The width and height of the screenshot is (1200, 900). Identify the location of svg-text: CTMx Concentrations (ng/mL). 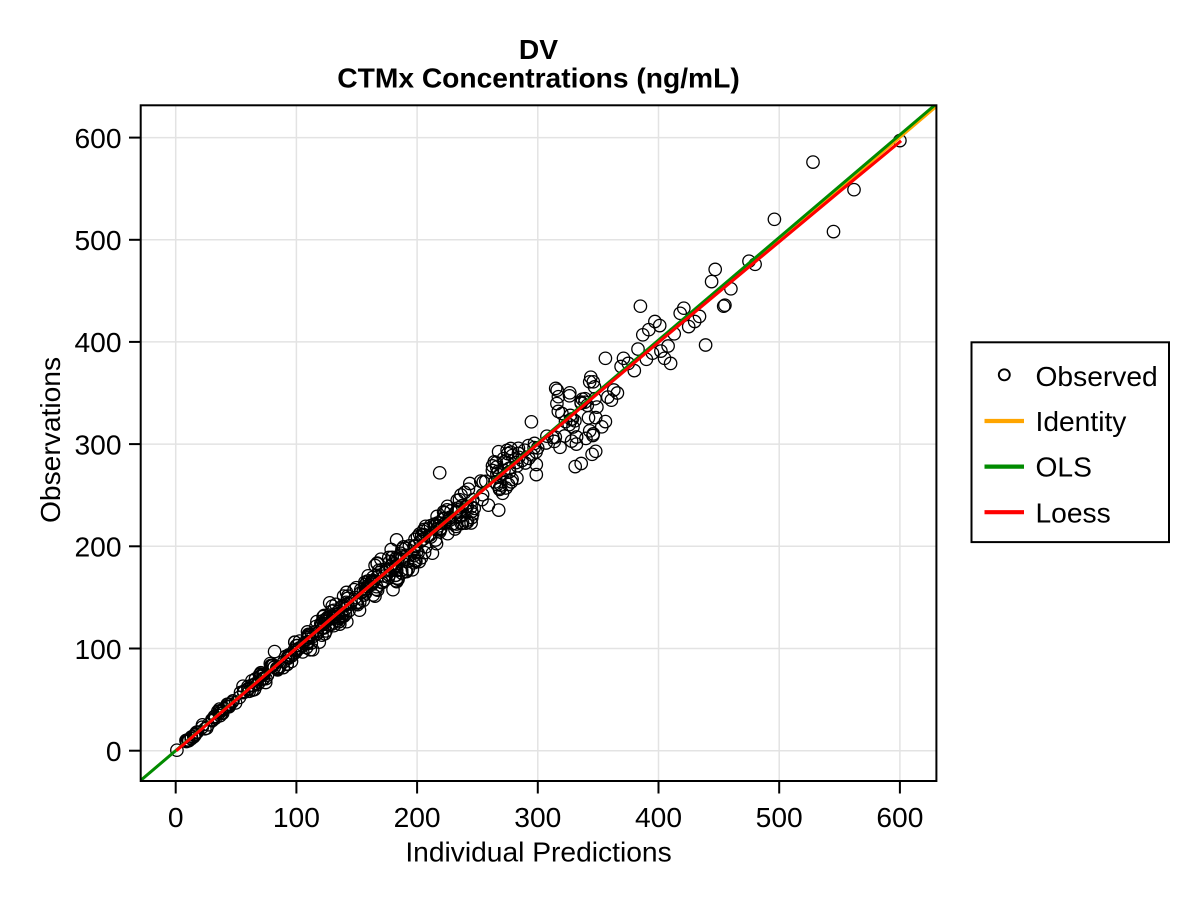
(538, 78).